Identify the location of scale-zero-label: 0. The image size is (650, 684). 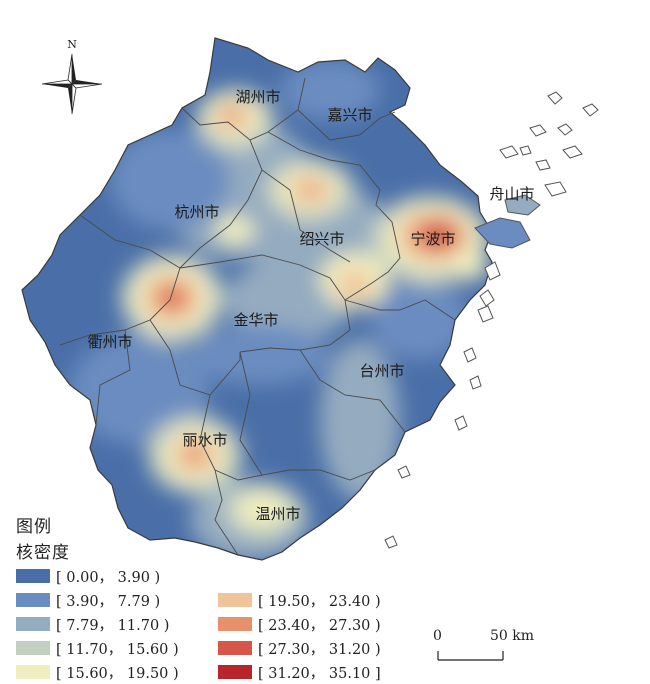
(437, 636).